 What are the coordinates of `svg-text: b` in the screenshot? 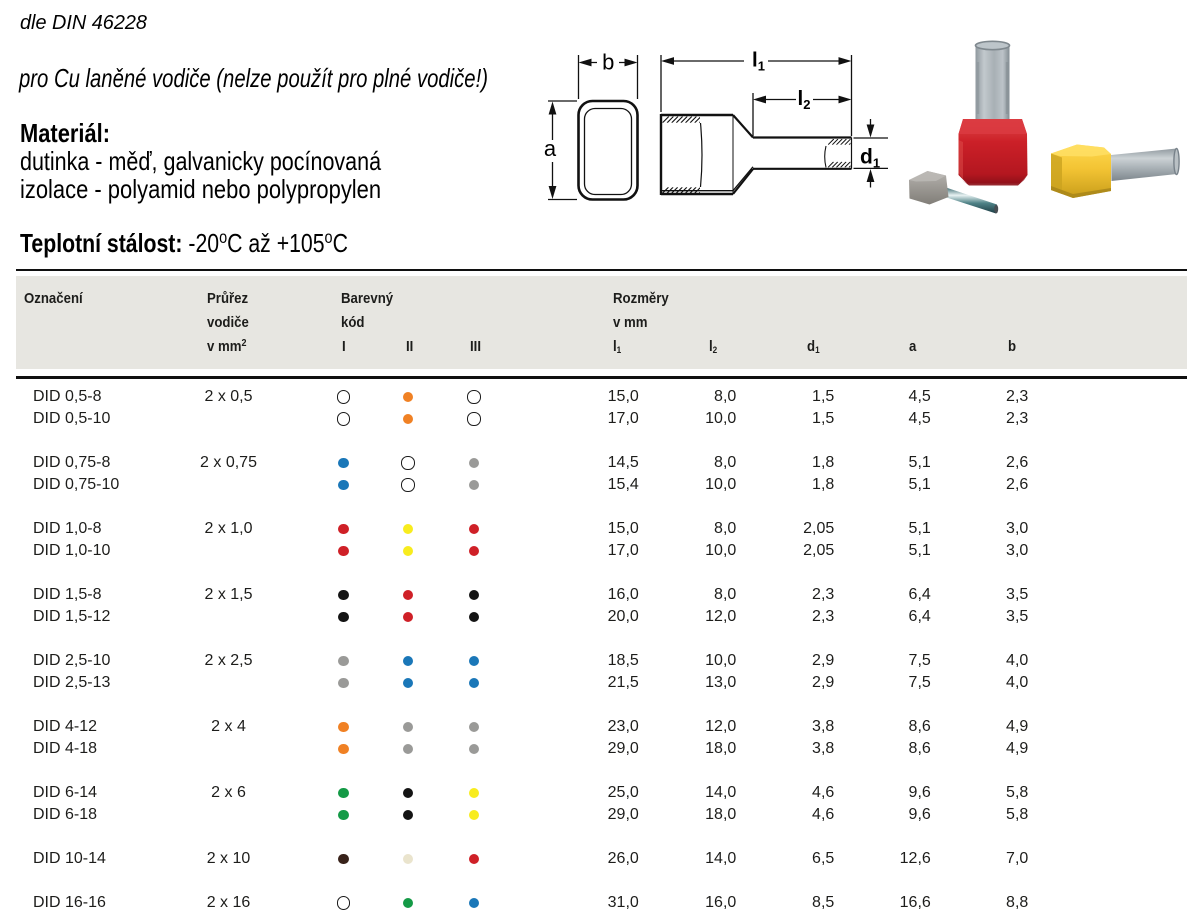 It's located at (608, 62).